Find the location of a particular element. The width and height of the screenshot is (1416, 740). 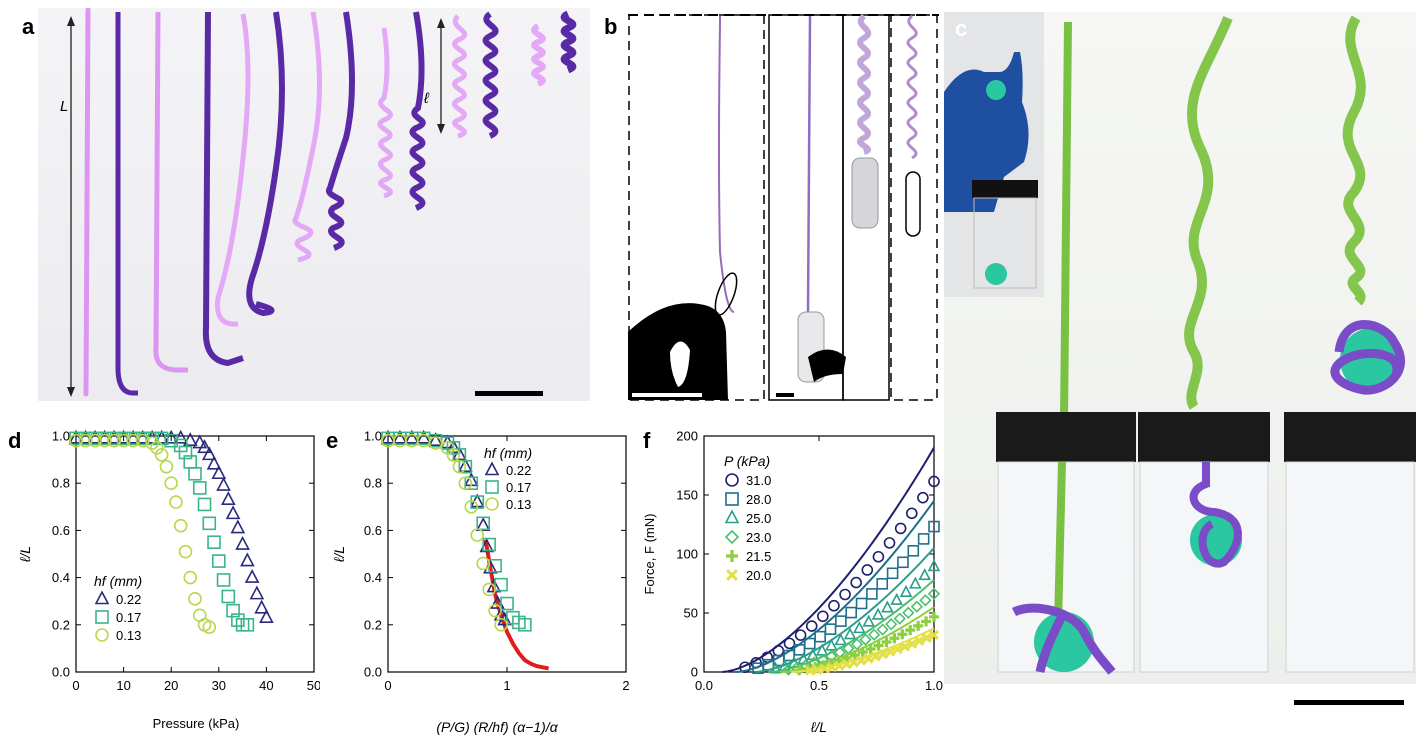

panel-label-d: d is located at coordinates (15, 440).